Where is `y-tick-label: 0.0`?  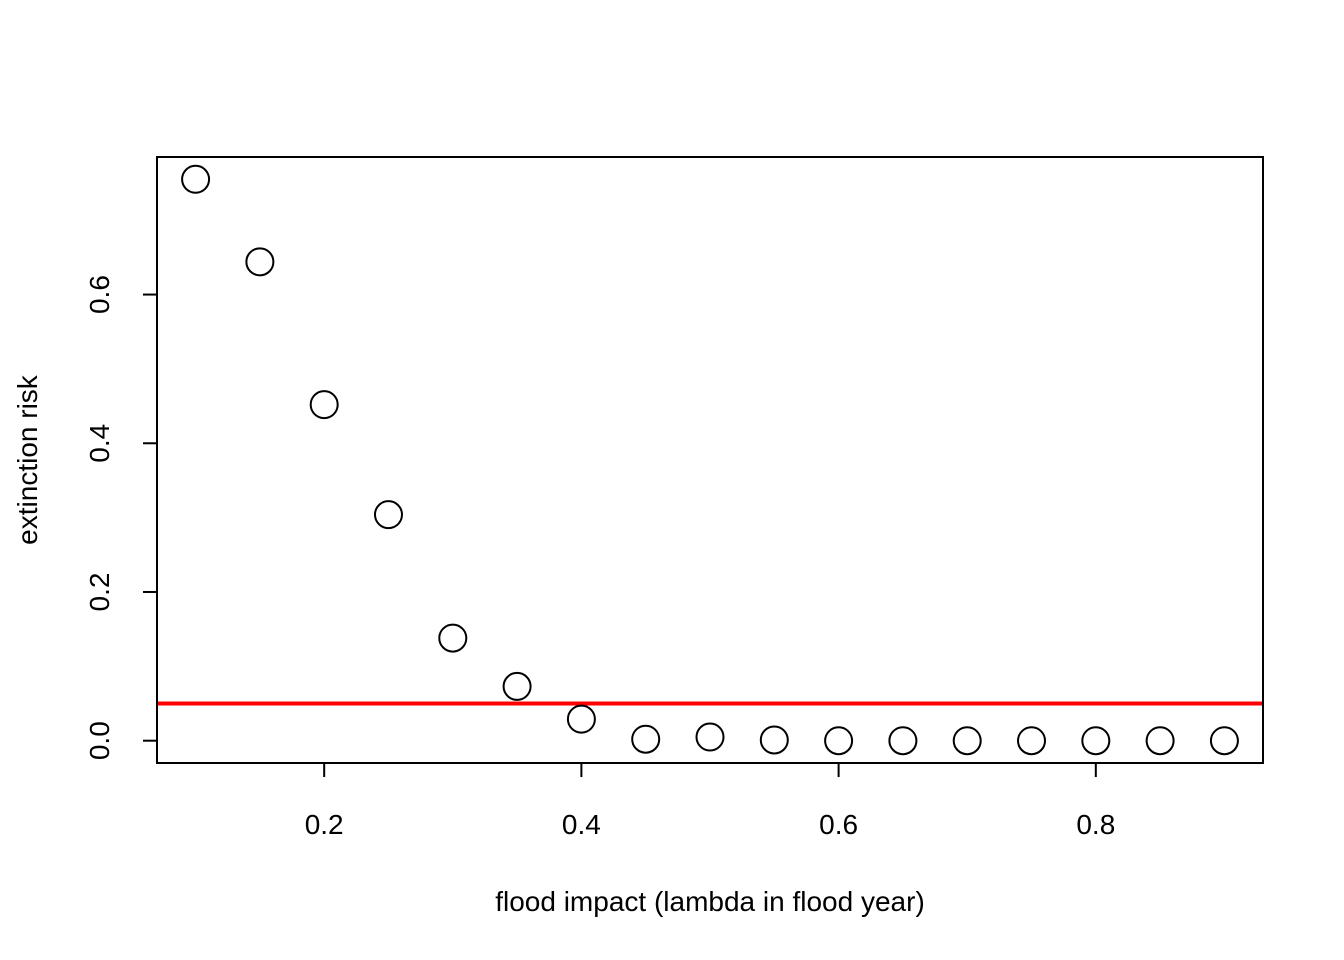
y-tick-label: 0.0 is located at coordinates (99, 740).